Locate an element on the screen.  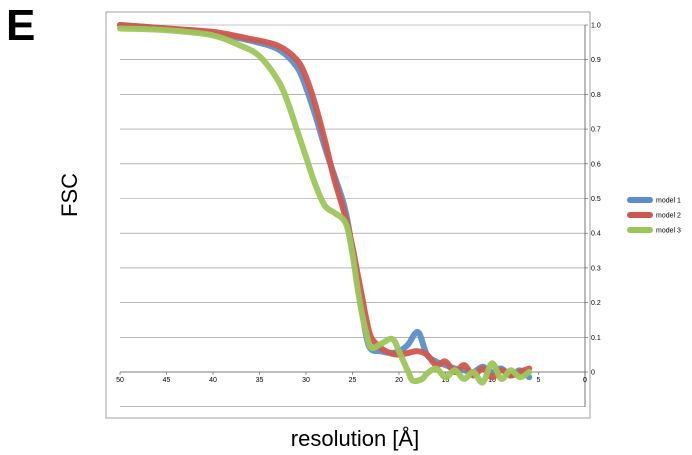
legend-label-3: model 3 is located at coordinates (668, 231).